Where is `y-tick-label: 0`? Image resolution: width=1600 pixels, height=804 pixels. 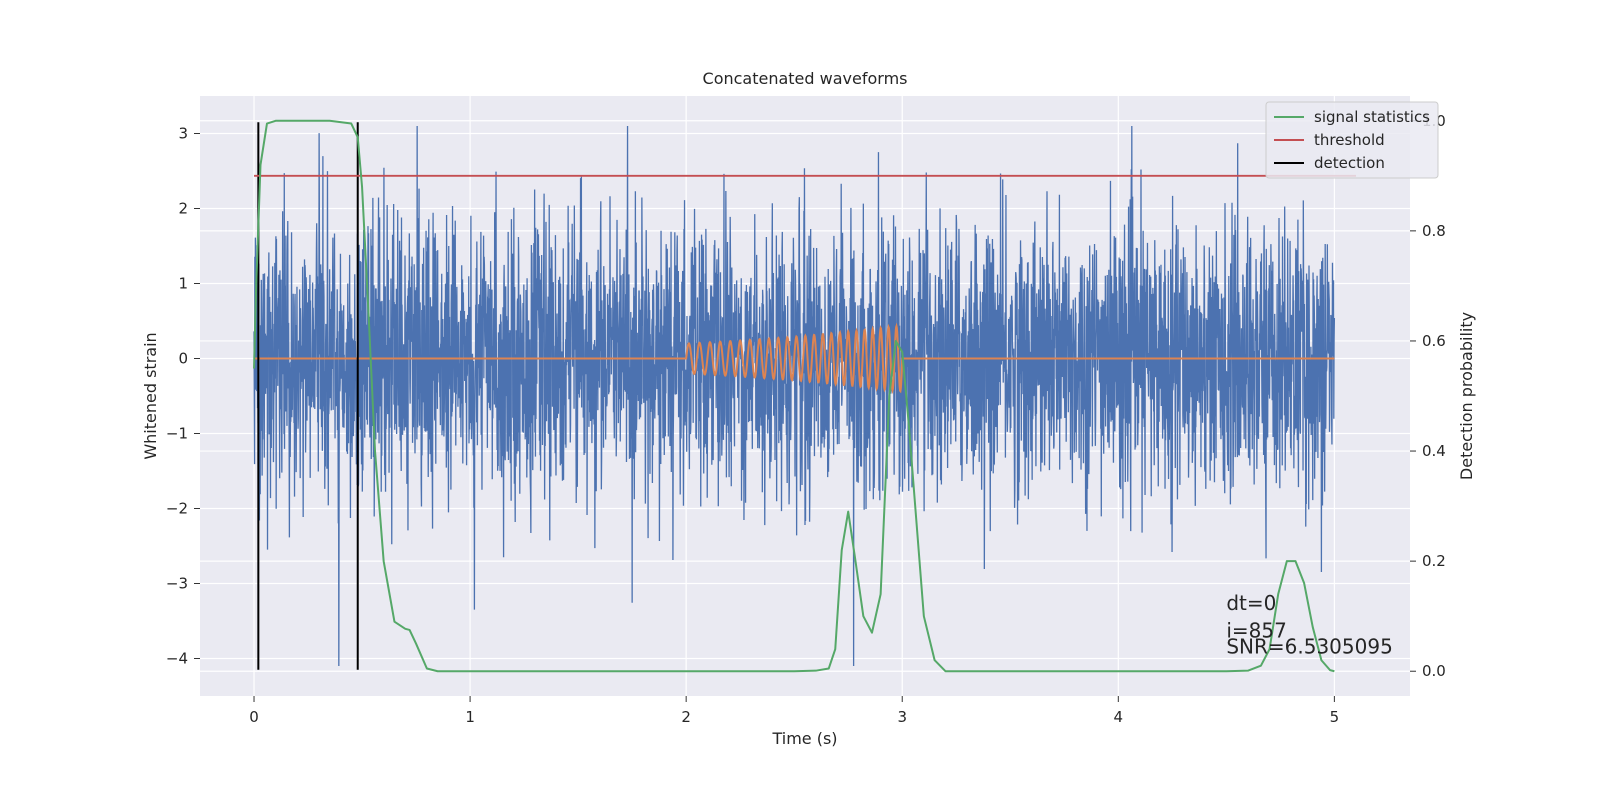 y-tick-label: 0 is located at coordinates (183, 359).